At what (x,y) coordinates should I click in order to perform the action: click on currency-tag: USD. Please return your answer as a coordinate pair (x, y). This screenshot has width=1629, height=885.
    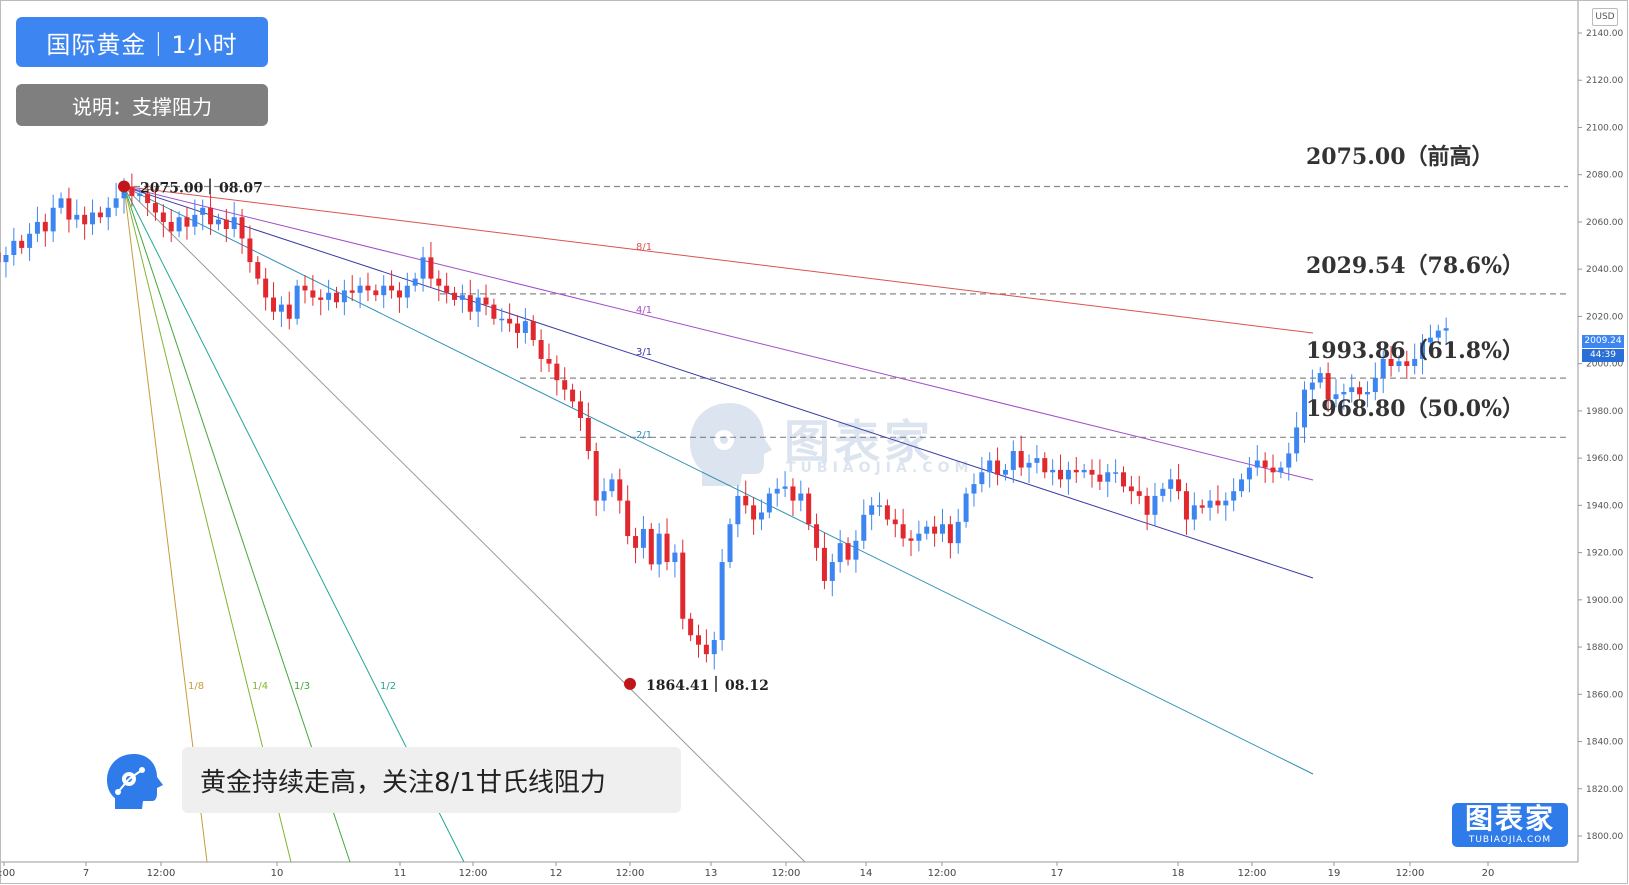
    Looking at the image, I should click on (1605, 17).